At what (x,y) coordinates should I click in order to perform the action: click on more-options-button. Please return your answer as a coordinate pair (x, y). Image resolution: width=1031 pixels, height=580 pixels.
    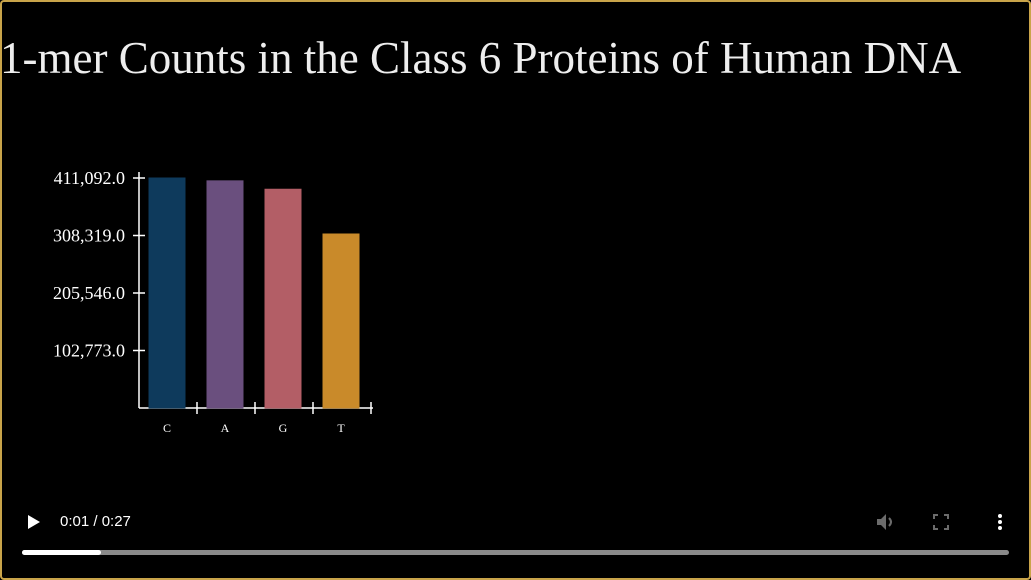
    Looking at the image, I should click on (1000, 522).